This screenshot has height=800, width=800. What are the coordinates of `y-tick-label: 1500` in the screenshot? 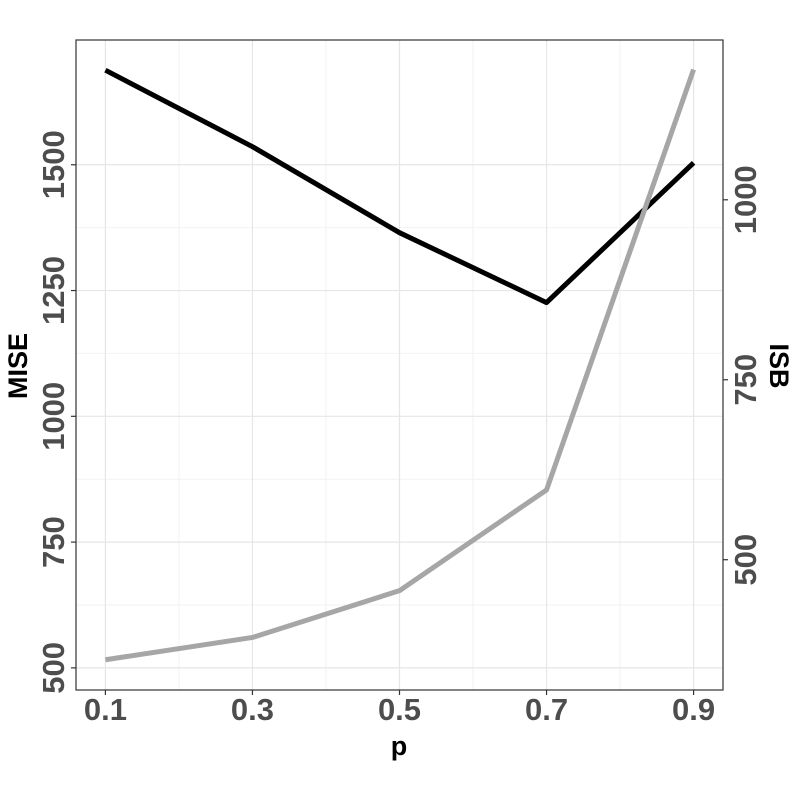 It's located at (53, 164).